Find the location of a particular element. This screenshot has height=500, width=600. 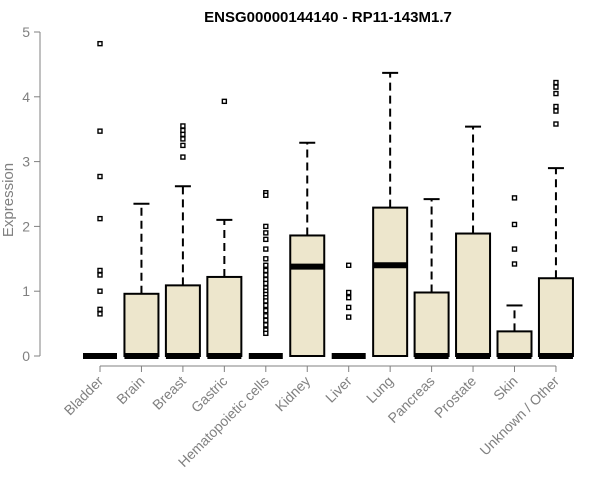

box-prostate is located at coordinates (473, 242).